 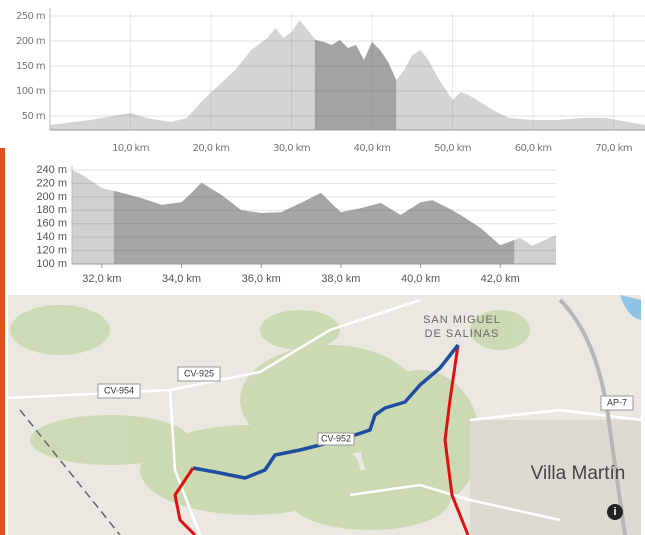 I want to click on y-tick-label: 150 m, so click(x=30, y=66).